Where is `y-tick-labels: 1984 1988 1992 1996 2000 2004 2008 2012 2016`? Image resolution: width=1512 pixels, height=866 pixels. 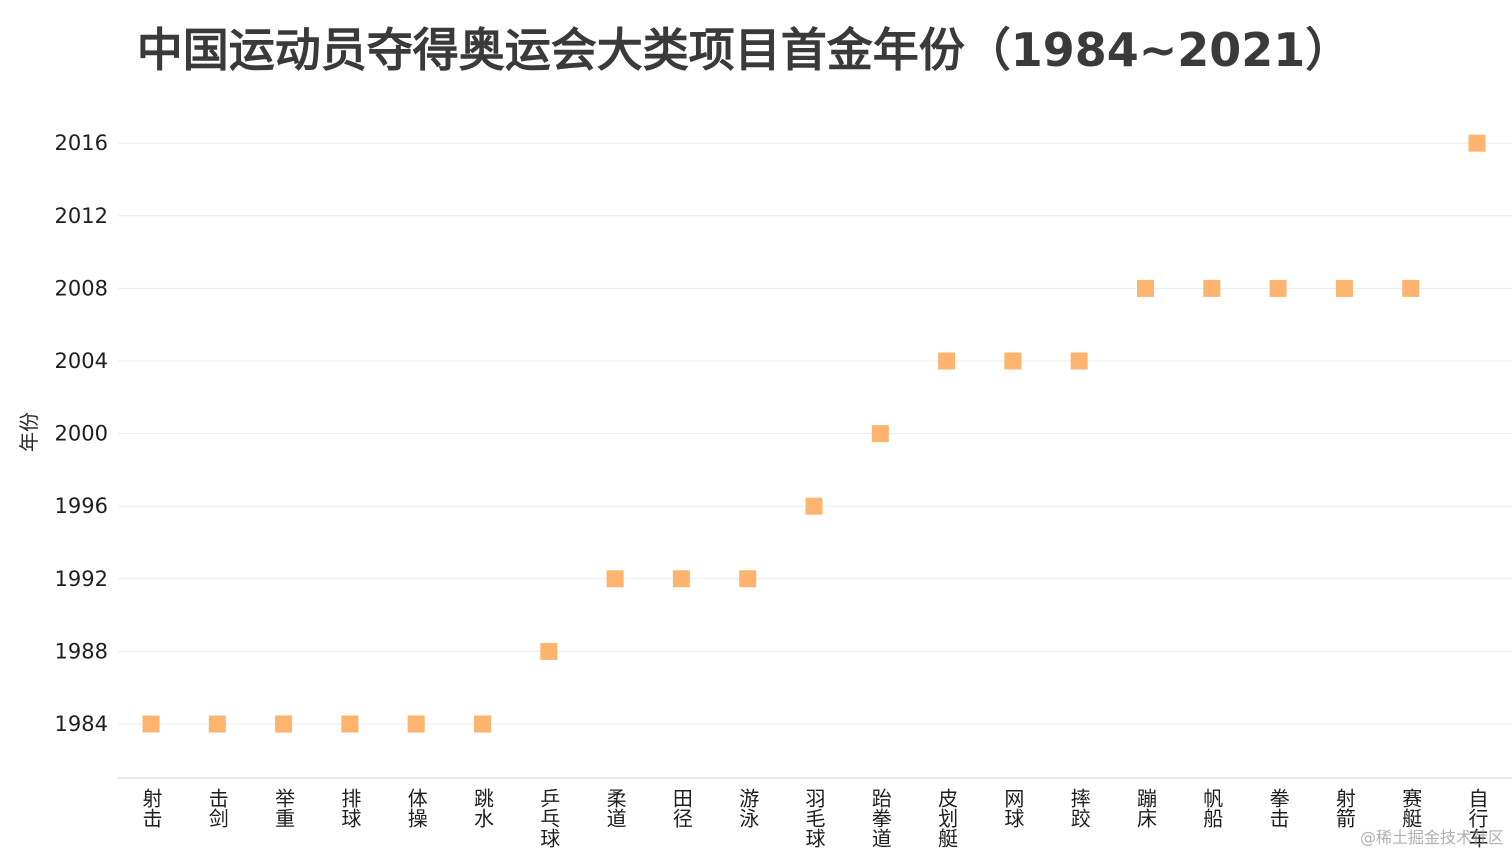
y-tick-labels: 1984 1988 1992 1996 2000 2004 2008 2012 2016 is located at coordinates (81, 433).